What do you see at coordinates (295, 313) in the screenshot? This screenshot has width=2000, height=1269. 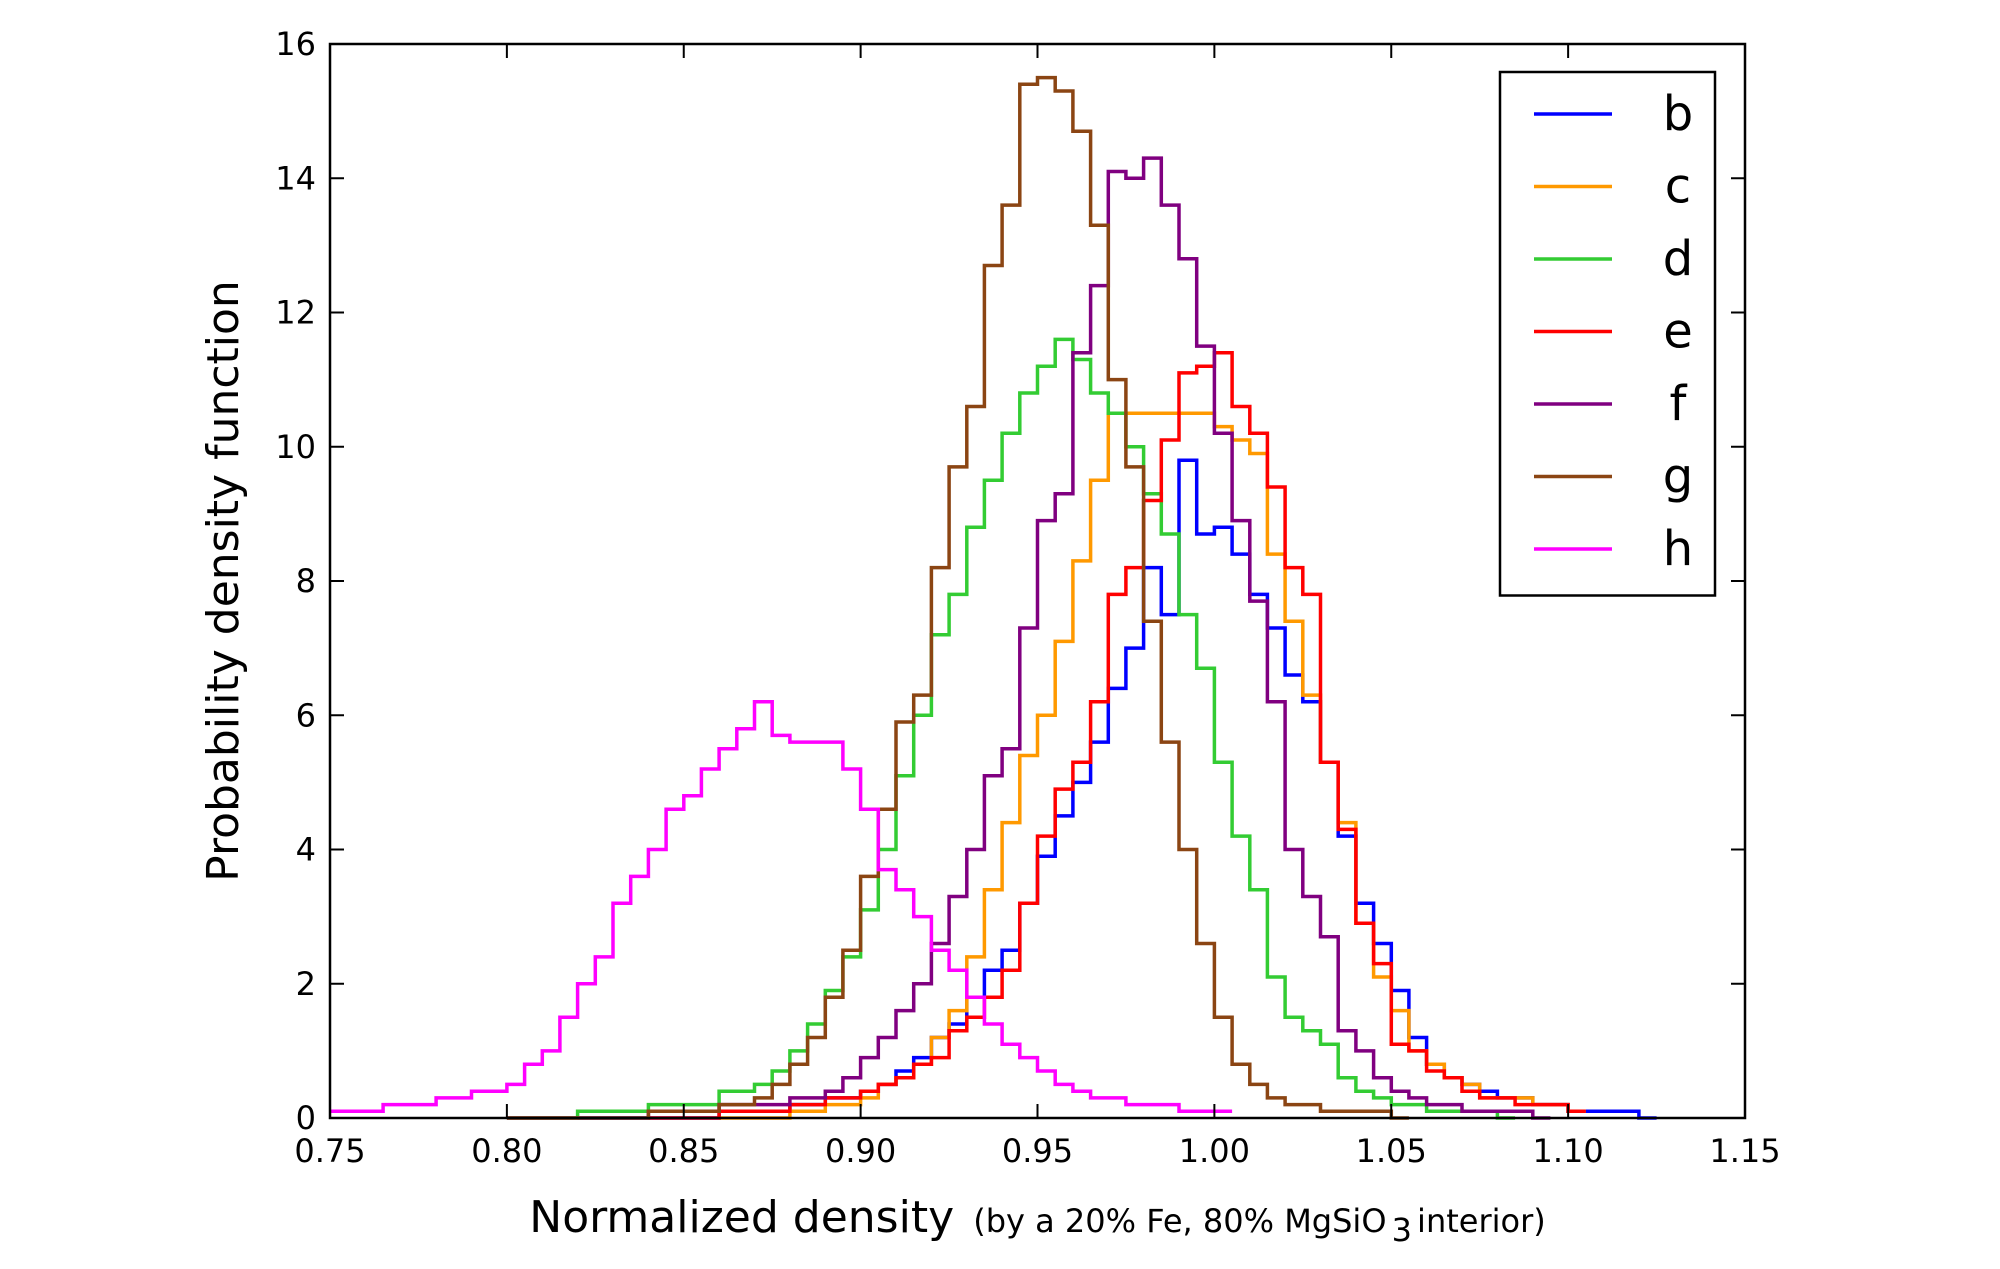 I see `y-tick-label: 12` at bounding box center [295, 313].